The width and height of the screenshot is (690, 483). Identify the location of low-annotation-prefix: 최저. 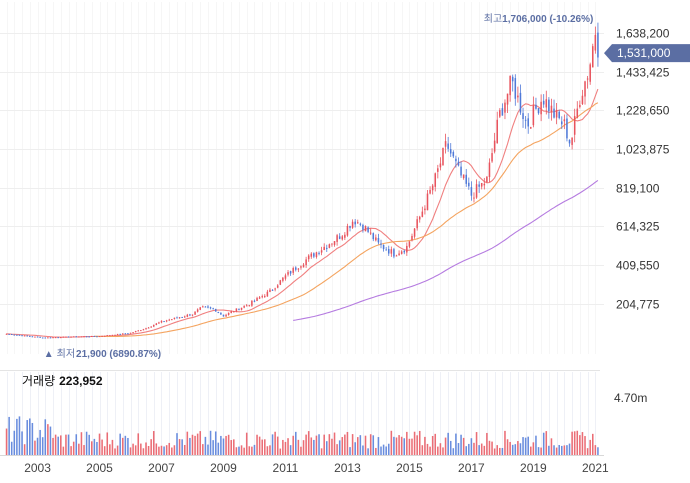
(66, 354).